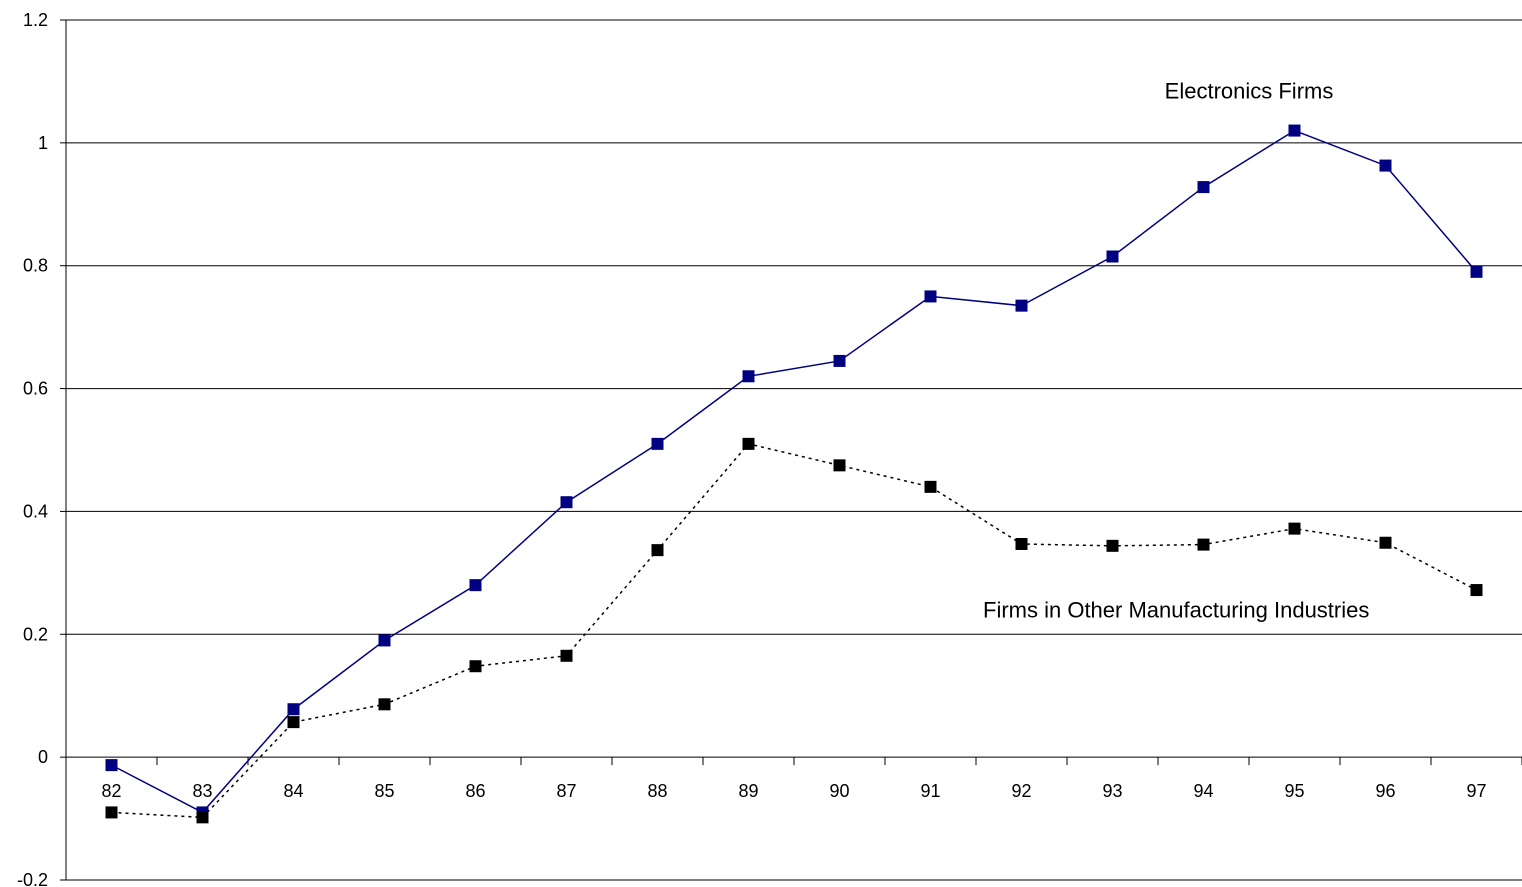 This screenshot has height=887, width=1522. What do you see at coordinates (43, 757) in the screenshot?
I see `y-tick-label: 0` at bounding box center [43, 757].